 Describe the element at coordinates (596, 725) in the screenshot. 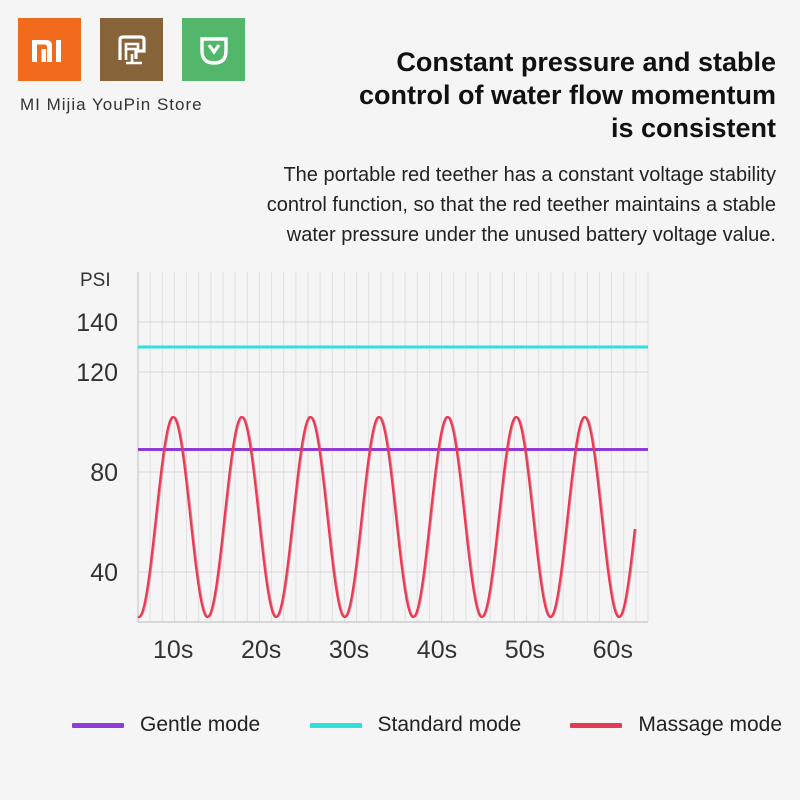

I see `legend-swatch-massage` at that location.